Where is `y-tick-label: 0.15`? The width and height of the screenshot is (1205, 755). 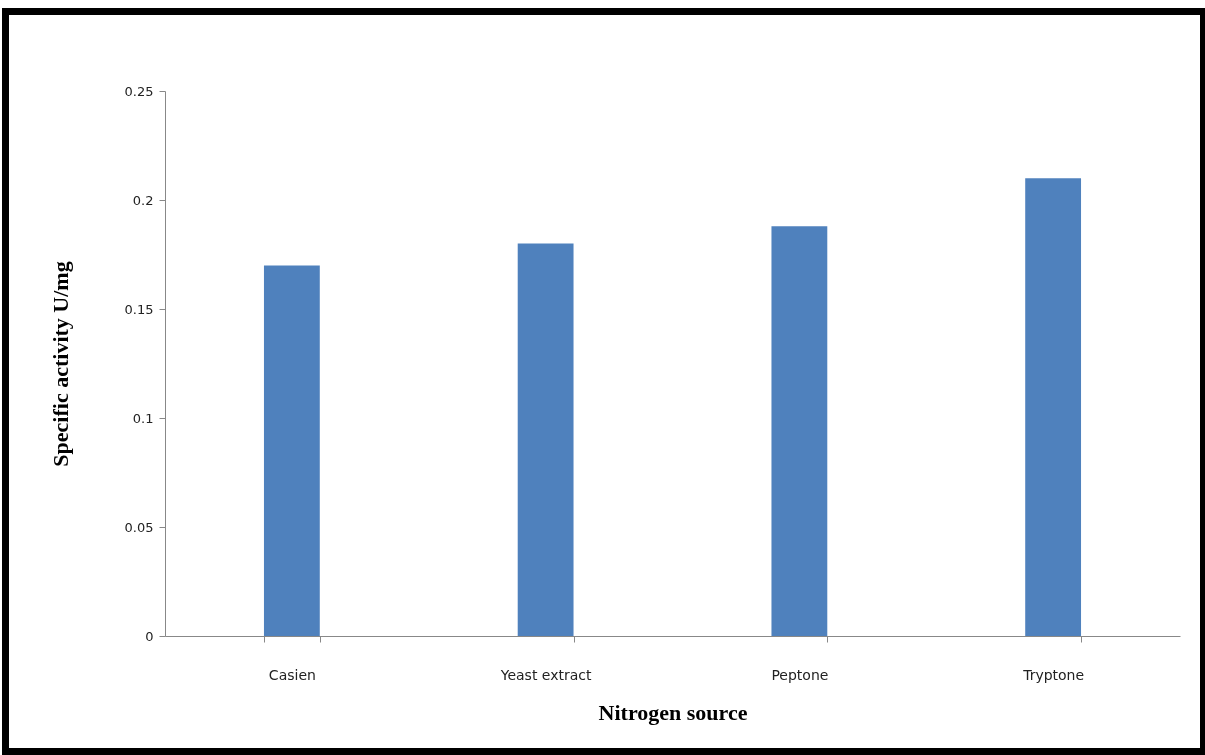
y-tick-label: 0.15 is located at coordinates (139, 309).